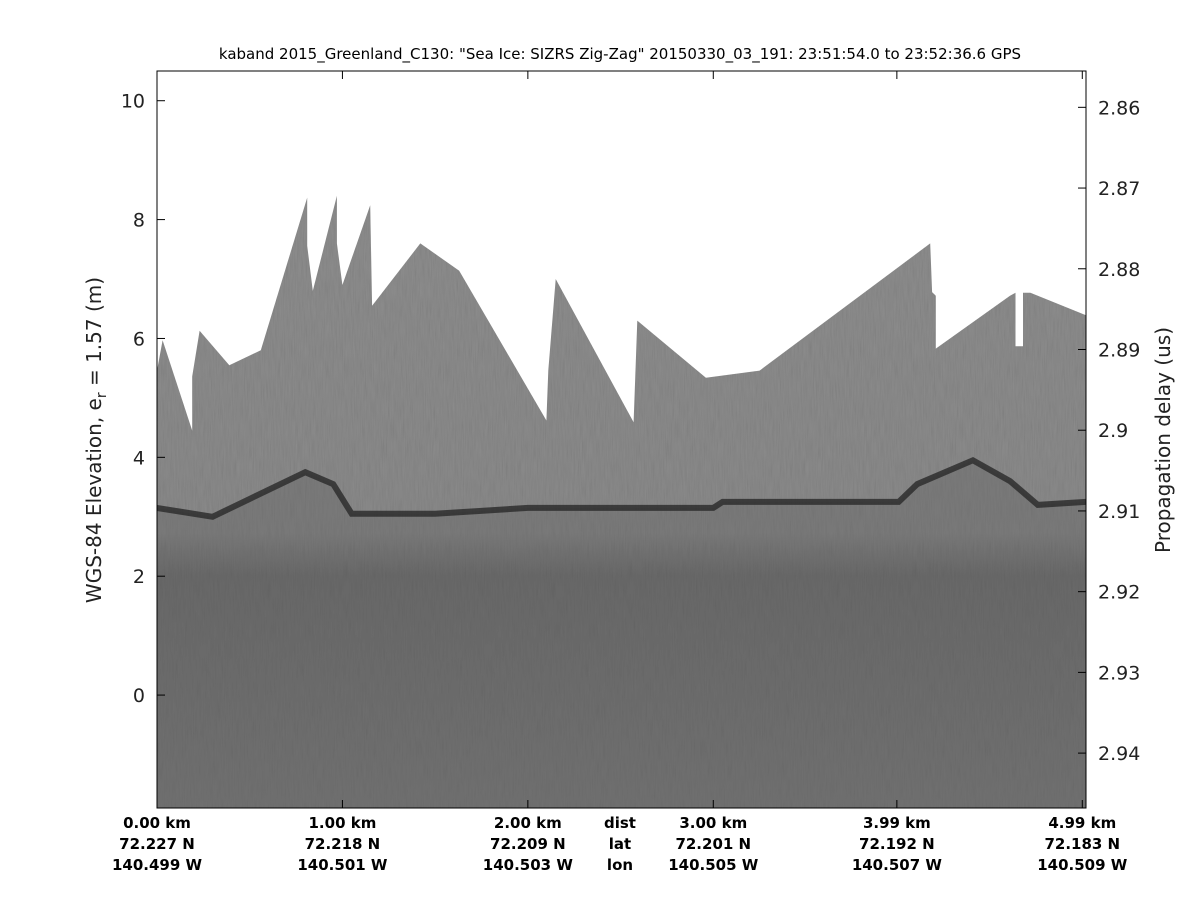 The width and height of the screenshot is (1200, 900). Describe the element at coordinates (157, 844) in the screenshot. I see `lat-label: 72.227 N` at that location.